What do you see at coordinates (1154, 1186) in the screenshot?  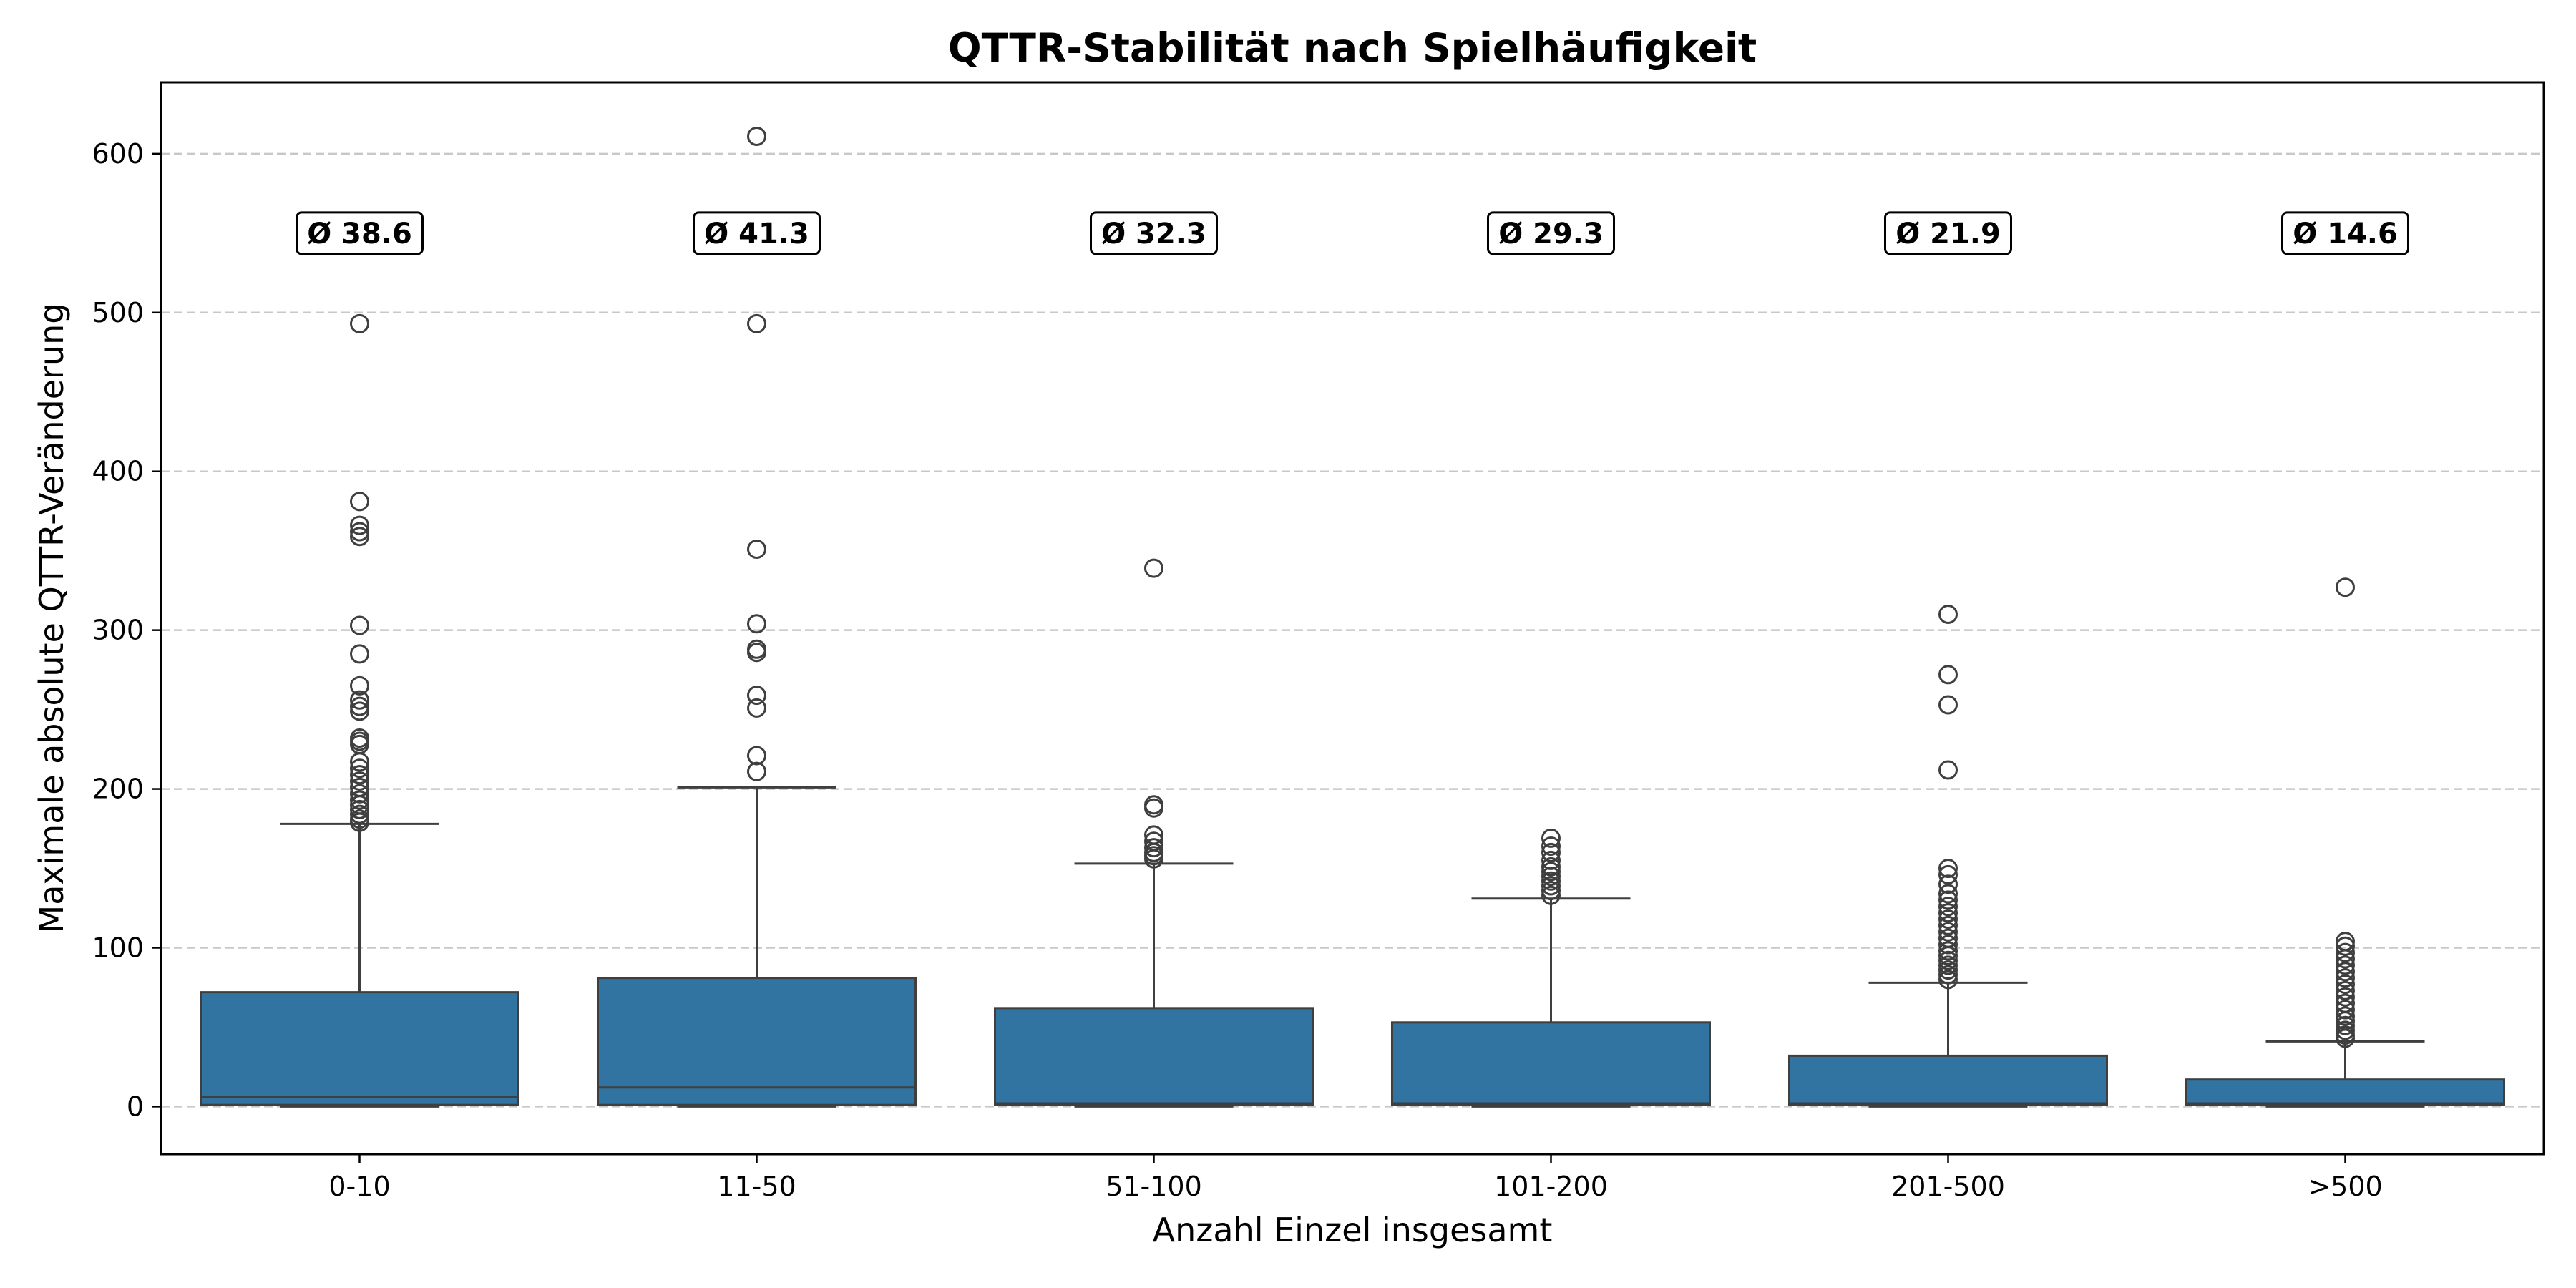 I see `x-tick-label: 51-100` at bounding box center [1154, 1186].